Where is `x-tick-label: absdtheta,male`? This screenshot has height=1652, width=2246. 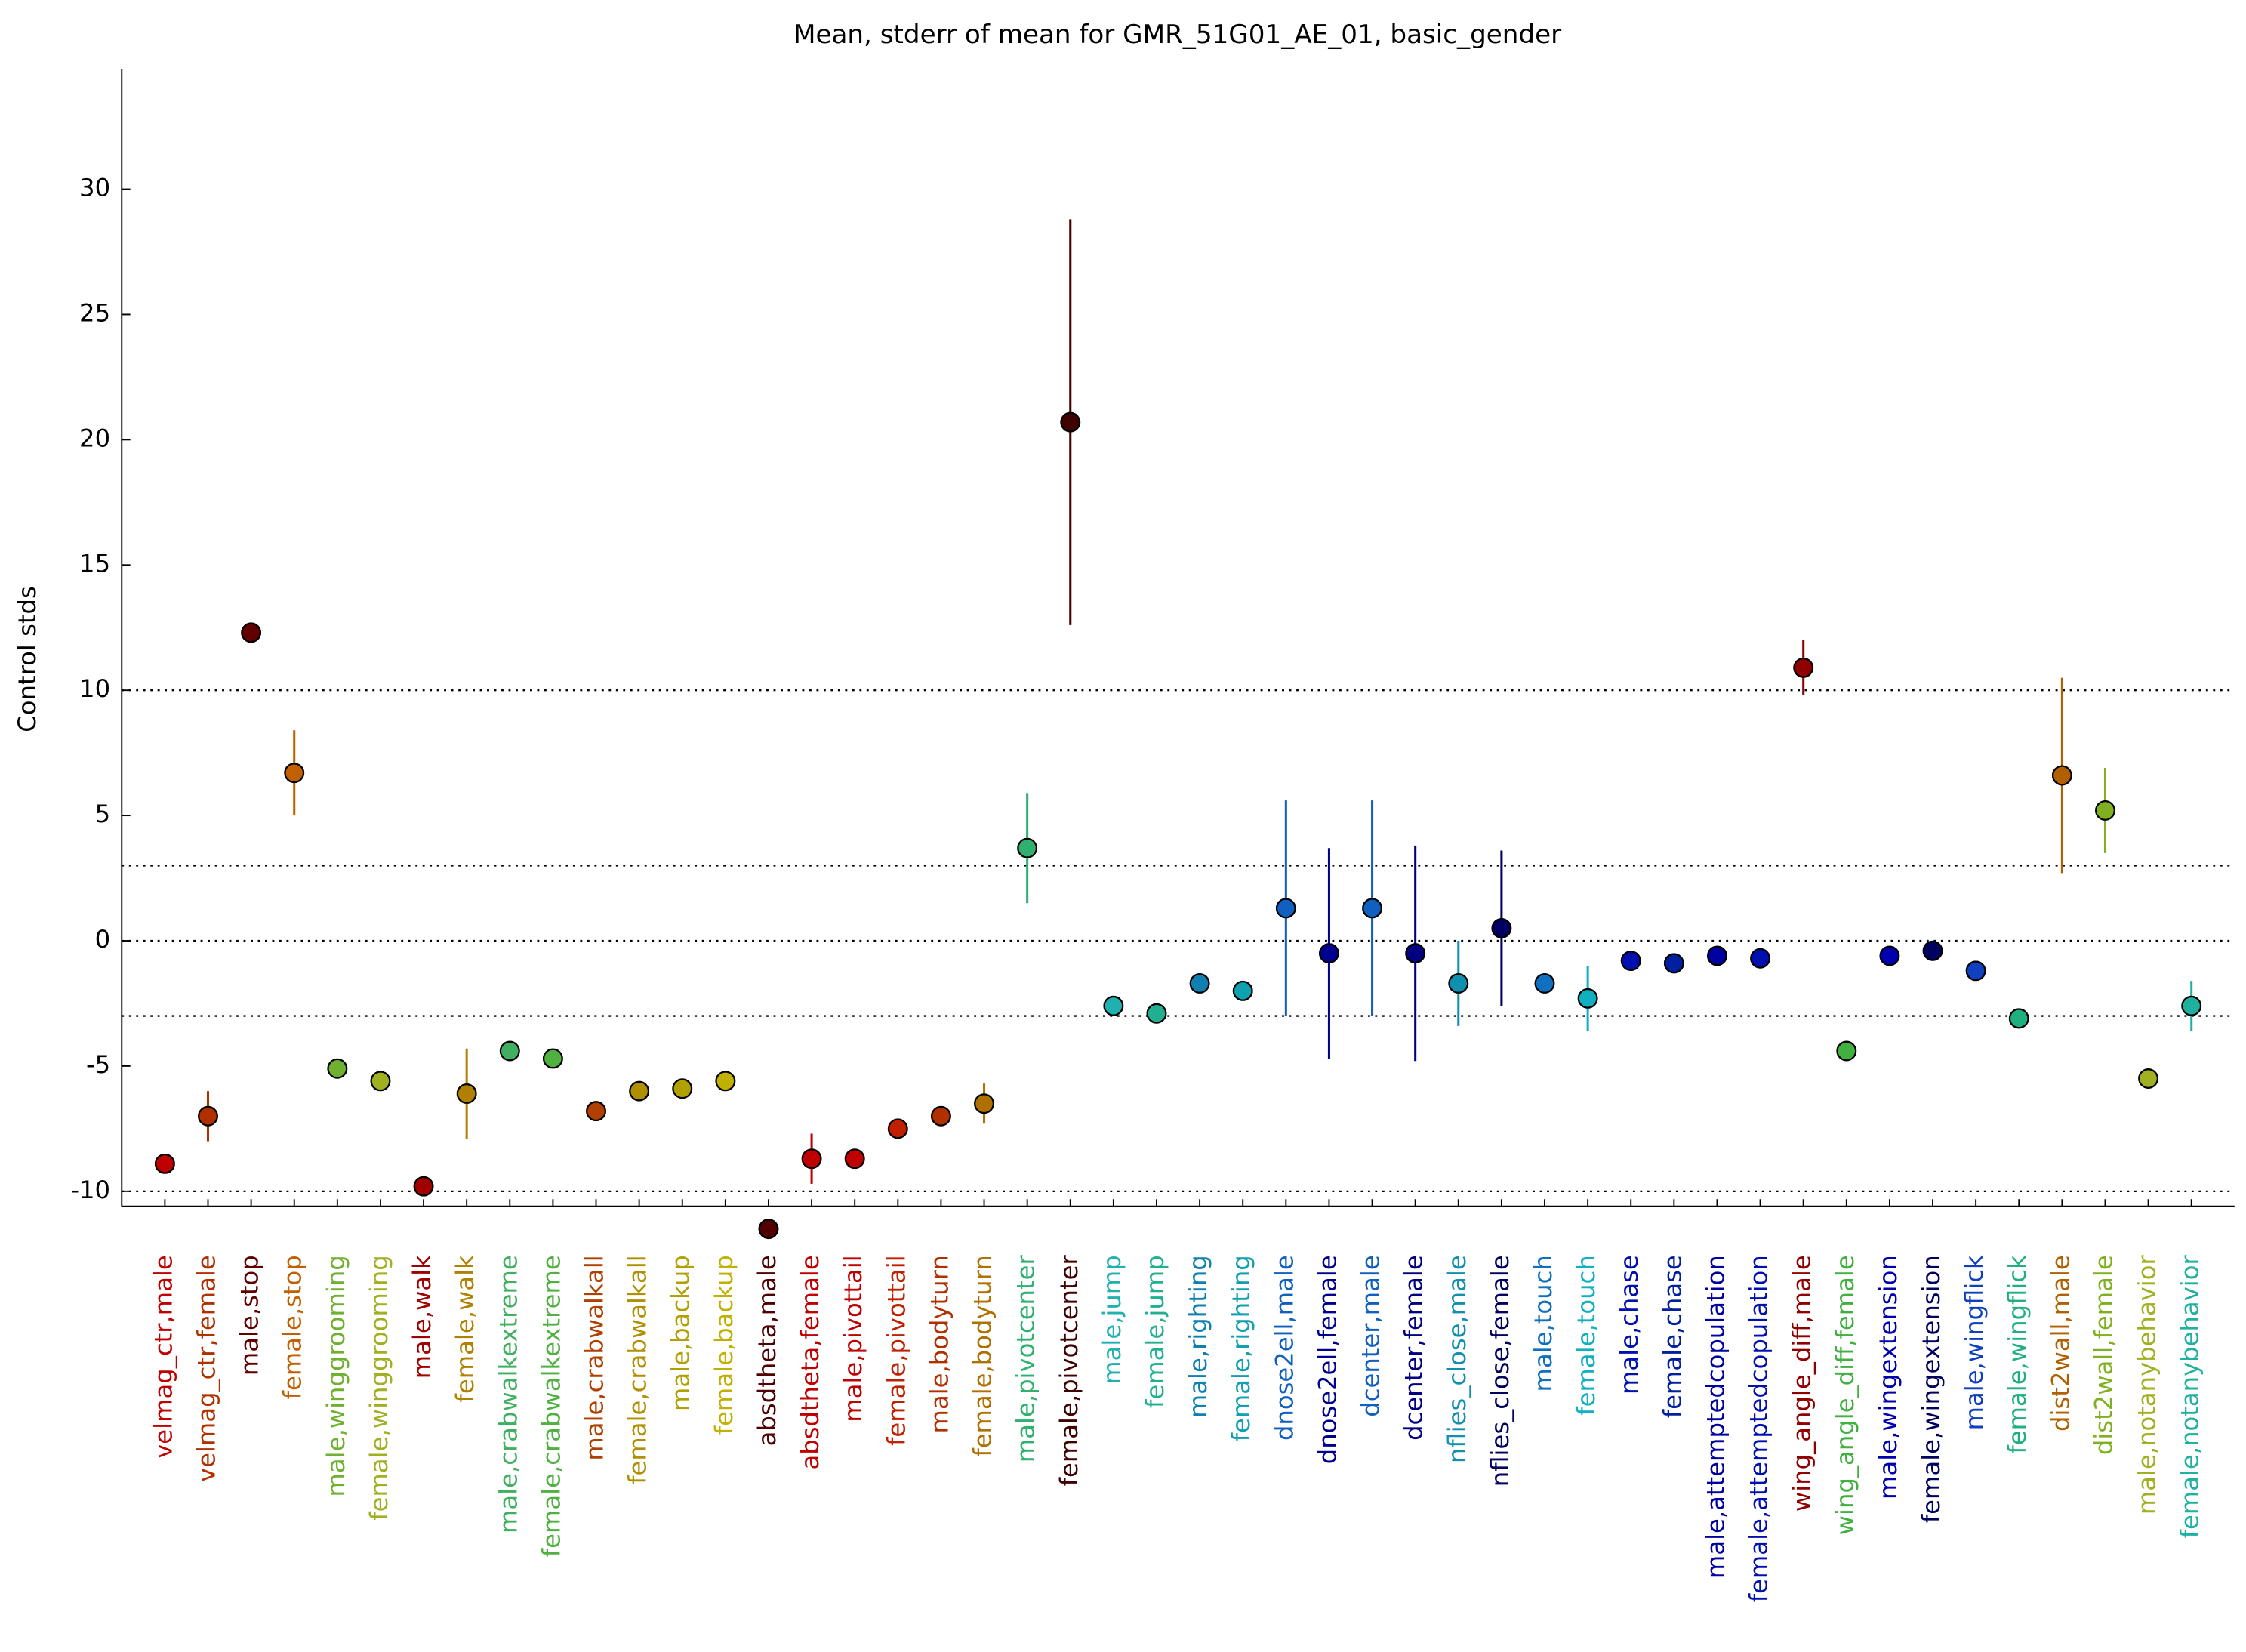 x-tick-label: absdtheta,male is located at coordinates (767, 1351).